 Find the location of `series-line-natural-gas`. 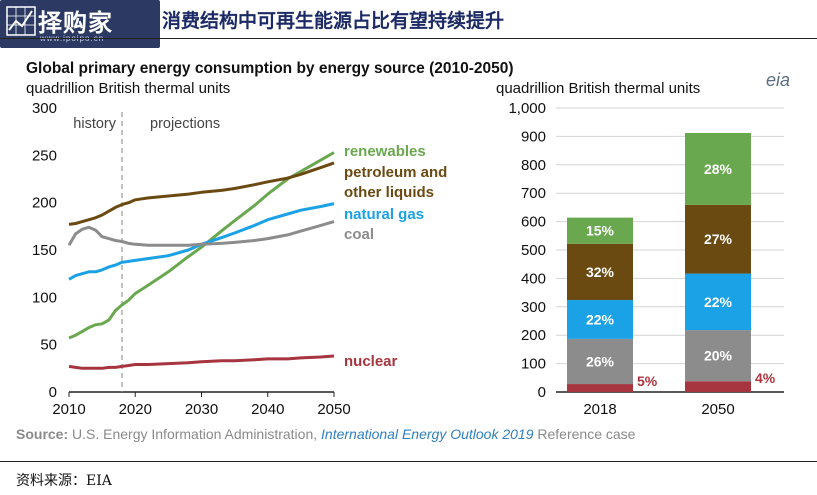

series-line-natural-gas is located at coordinates (201, 241).